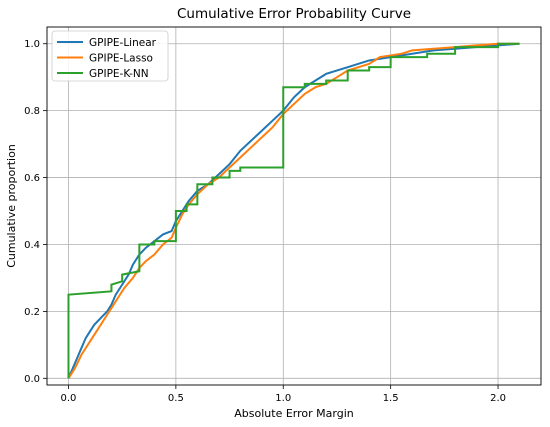 This screenshot has width=550, height=427. Describe the element at coordinates (11, 206) in the screenshot. I see `y-axis-label: Cumulative proportion` at that location.